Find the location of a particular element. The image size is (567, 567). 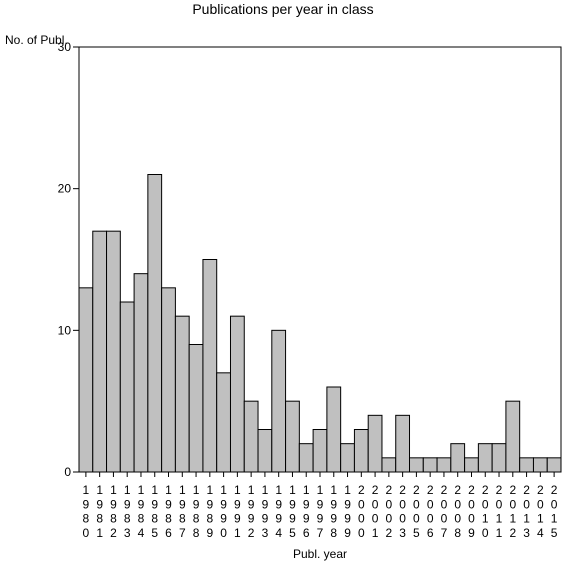

bar-1993 is located at coordinates (265, 451).